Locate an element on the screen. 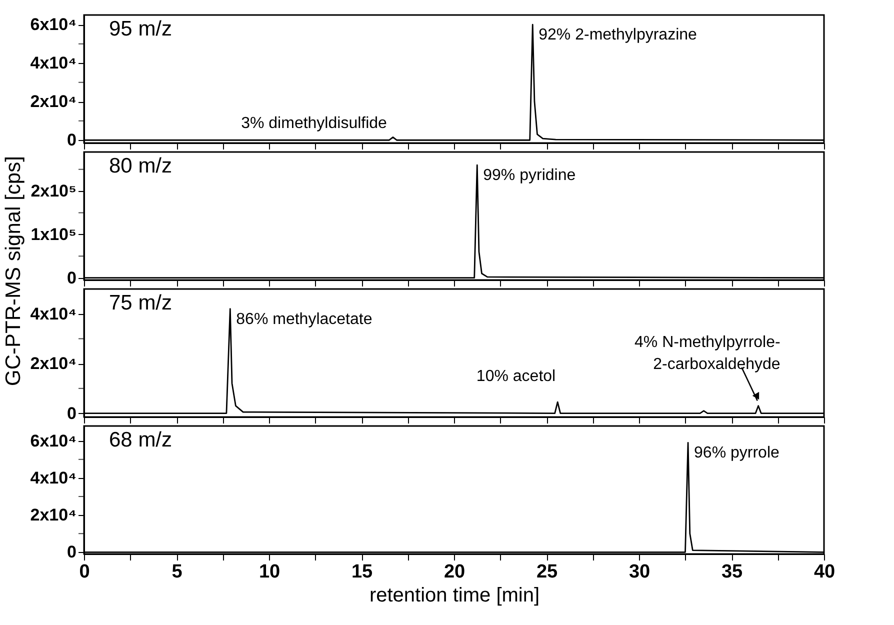  x-tick-label: 30 is located at coordinates (639, 572).